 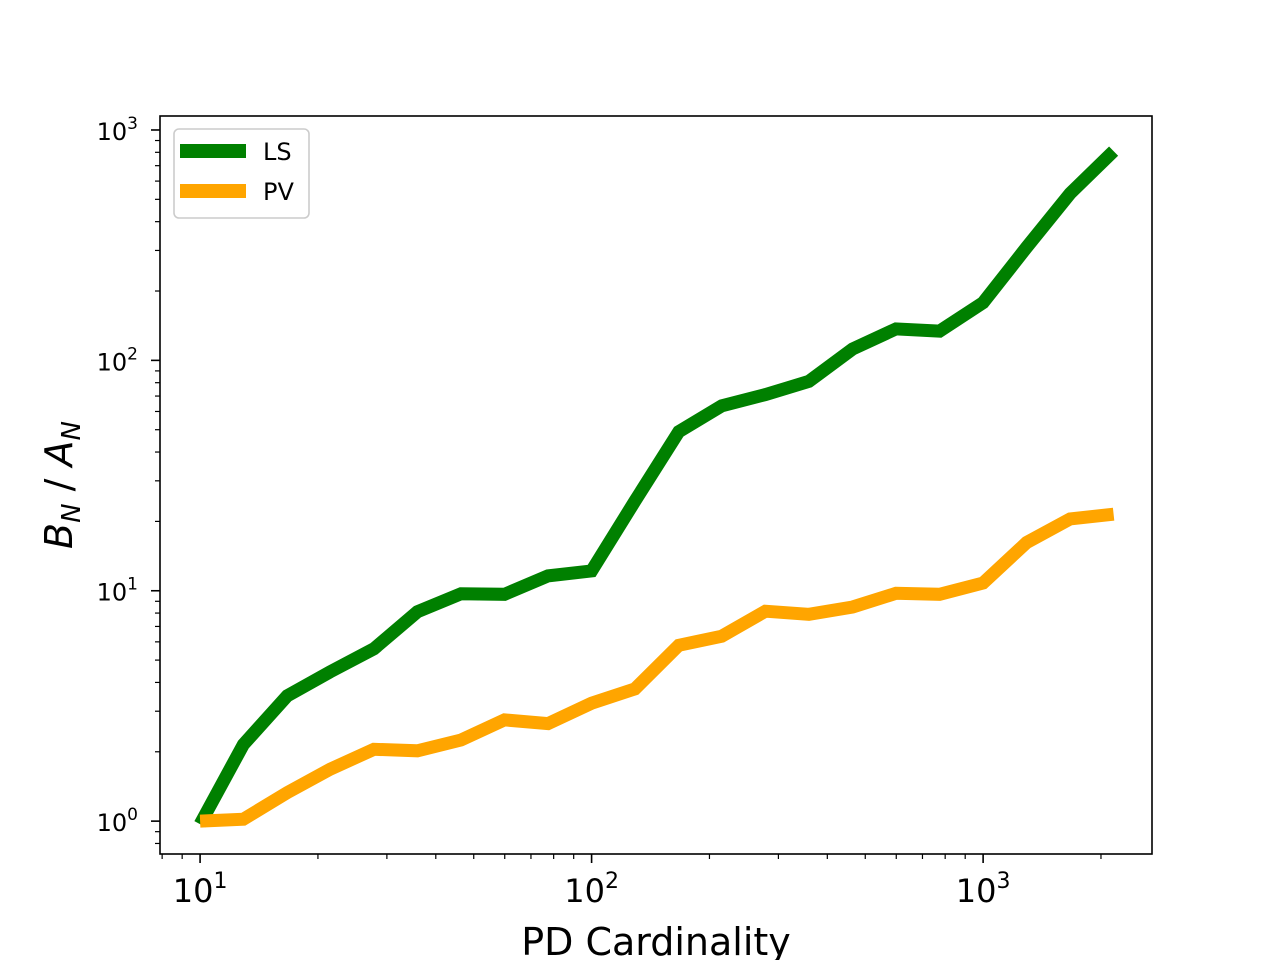 I want to click on y-tick-label: 10³, so click(x=117, y=130).